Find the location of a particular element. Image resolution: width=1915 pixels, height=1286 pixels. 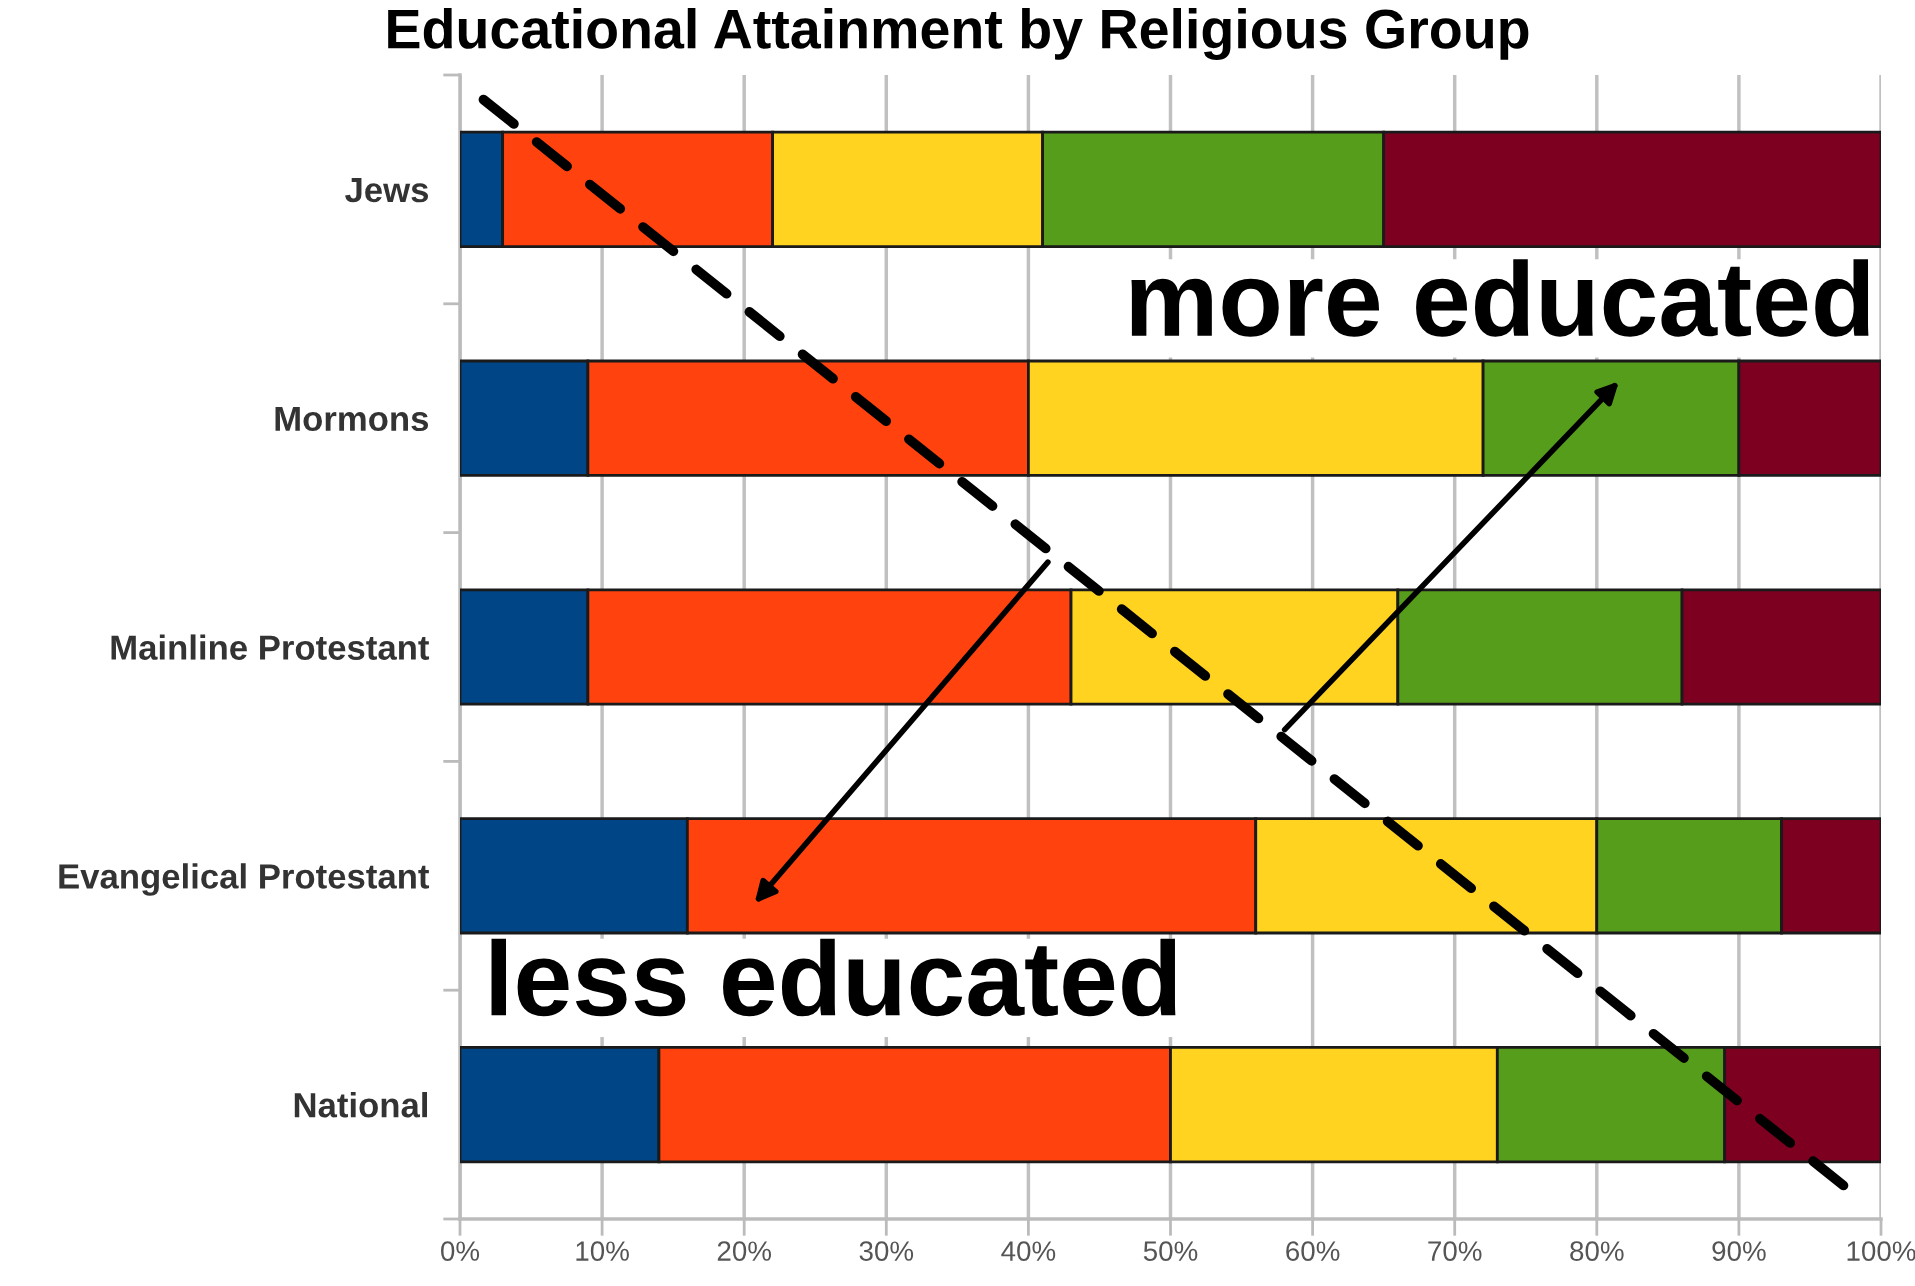

y-tick-label: National is located at coordinates (360, 1105).